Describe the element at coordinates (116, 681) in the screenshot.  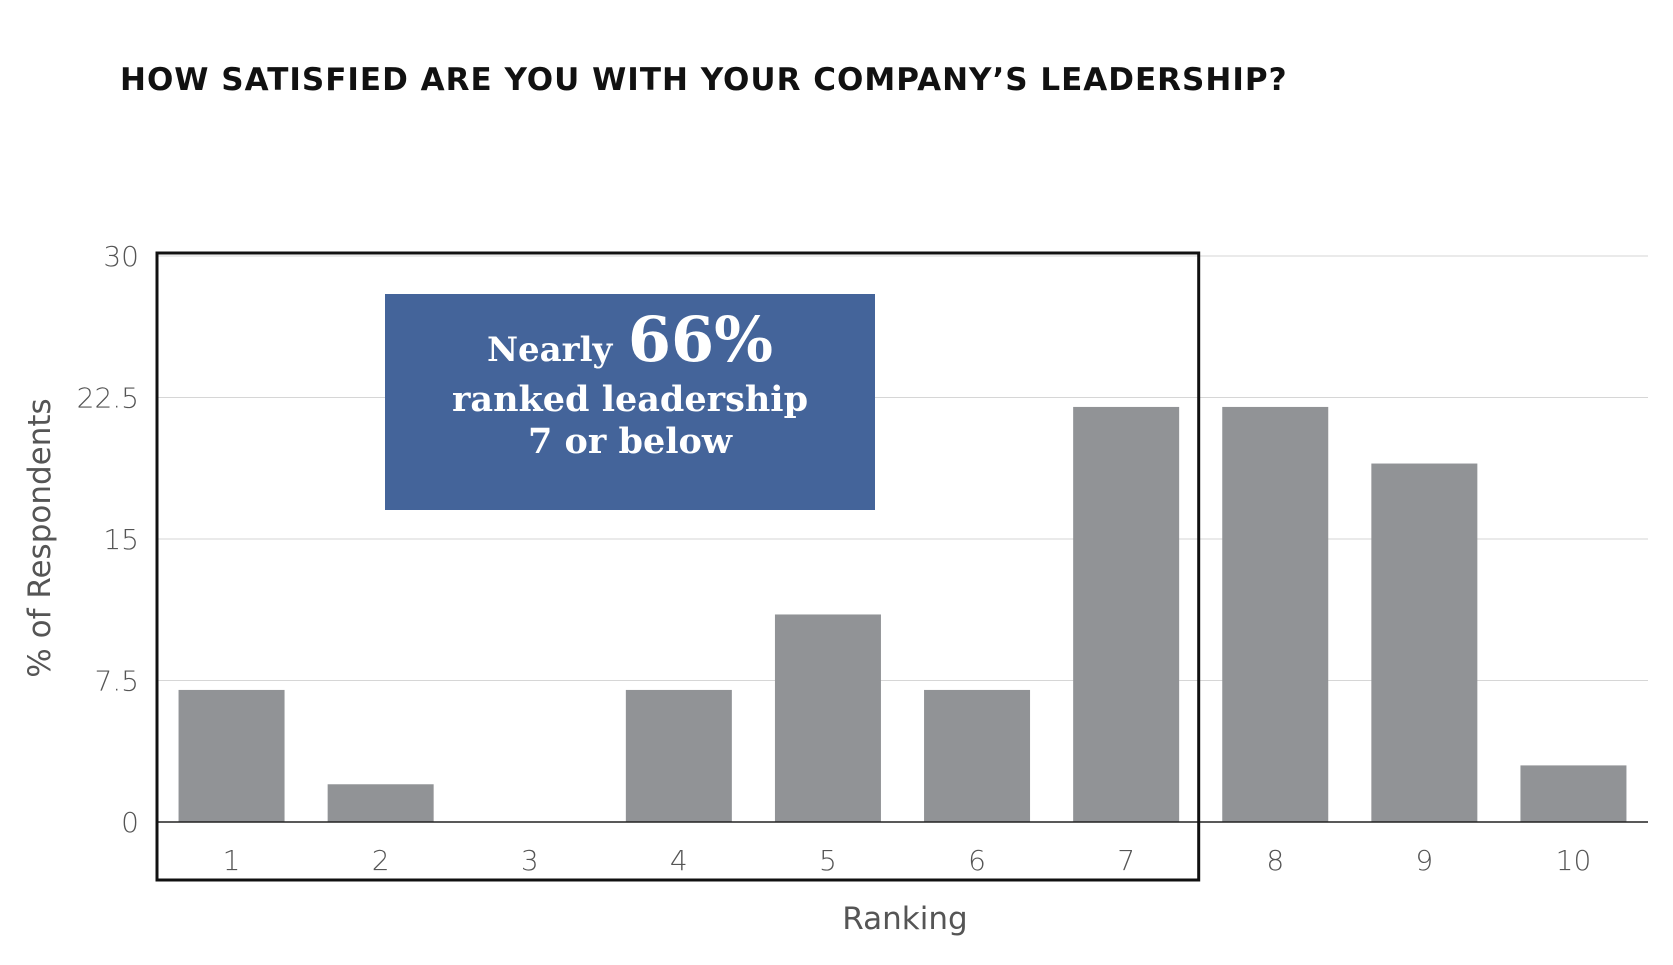
I see `y-tick-label: 7.5` at that location.